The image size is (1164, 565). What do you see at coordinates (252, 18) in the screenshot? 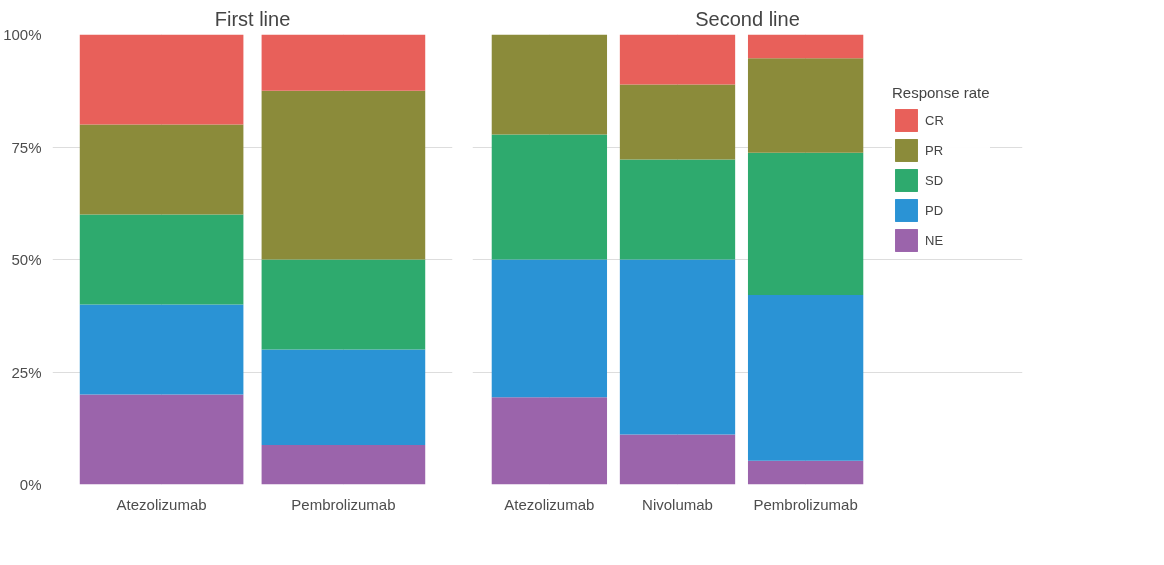
I see `chart-title: First line` at bounding box center [252, 18].